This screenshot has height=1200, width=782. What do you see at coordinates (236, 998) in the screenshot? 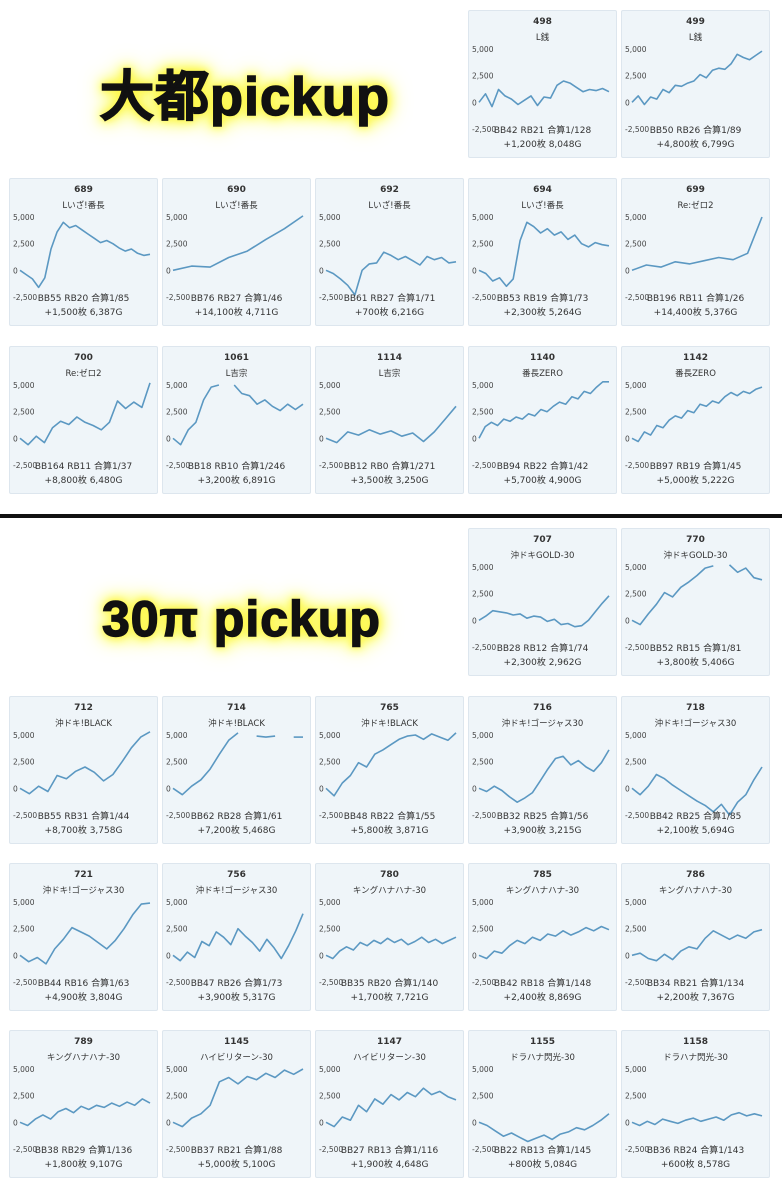
I see `result-summary: +3,900枚 5,317G` at bounding box center [236, 998].